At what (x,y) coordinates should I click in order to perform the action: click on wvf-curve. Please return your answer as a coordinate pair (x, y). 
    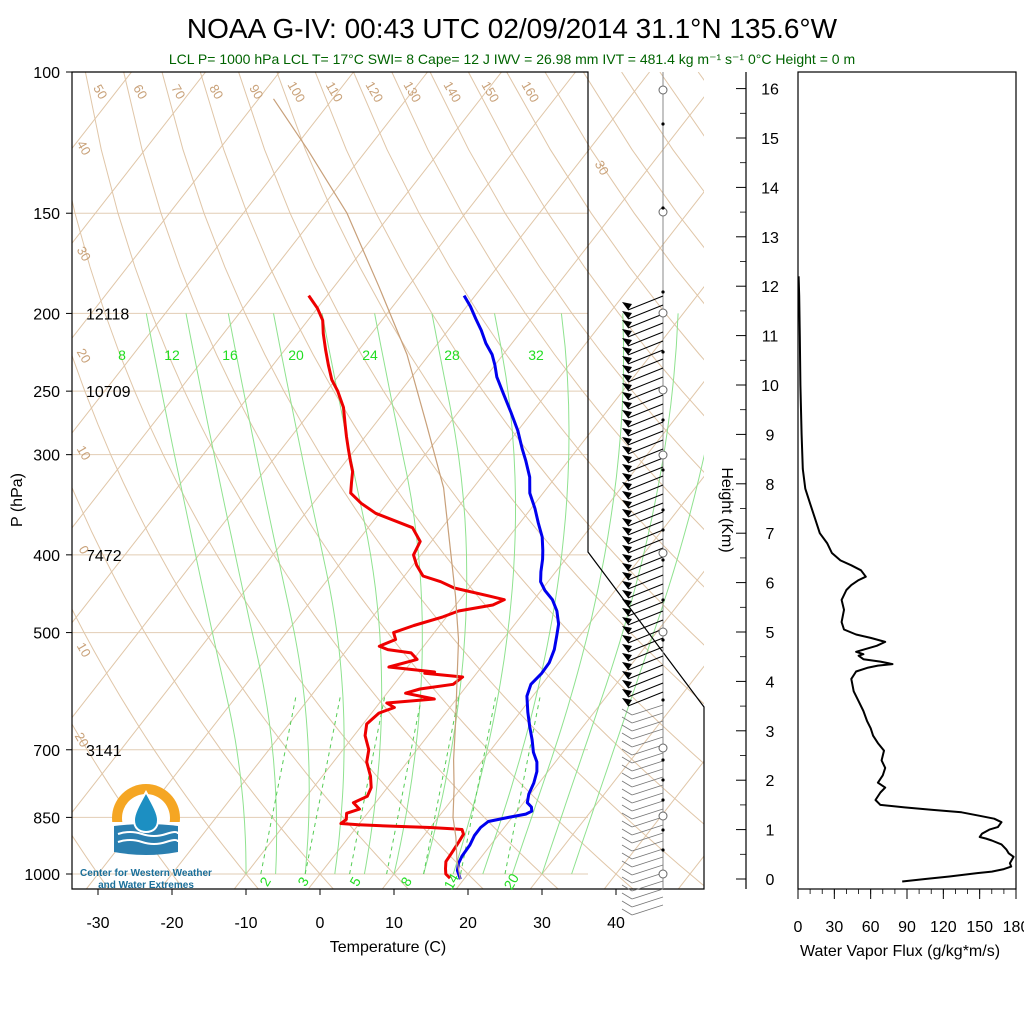
    Looking at the image, I should click on (906, 579).